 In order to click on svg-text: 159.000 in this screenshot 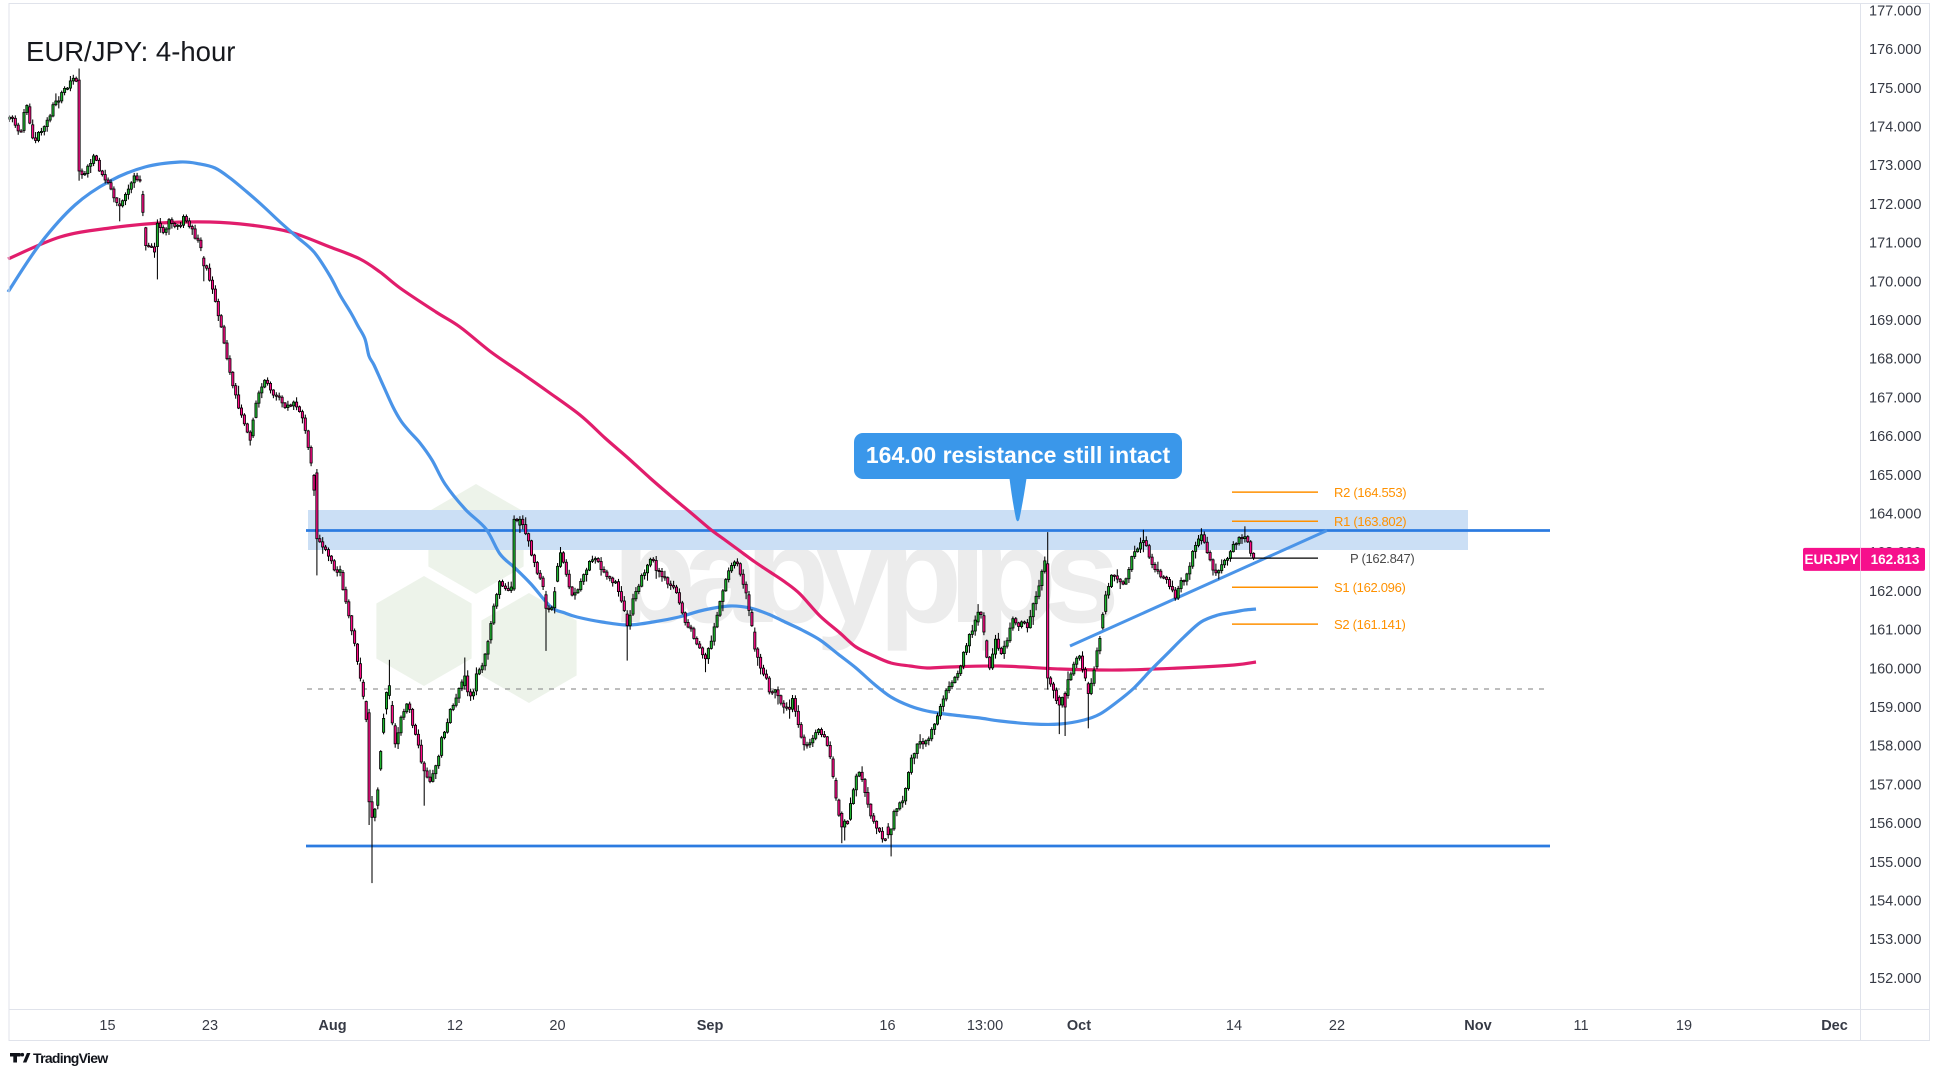, I will do `click(1895, 708)`.